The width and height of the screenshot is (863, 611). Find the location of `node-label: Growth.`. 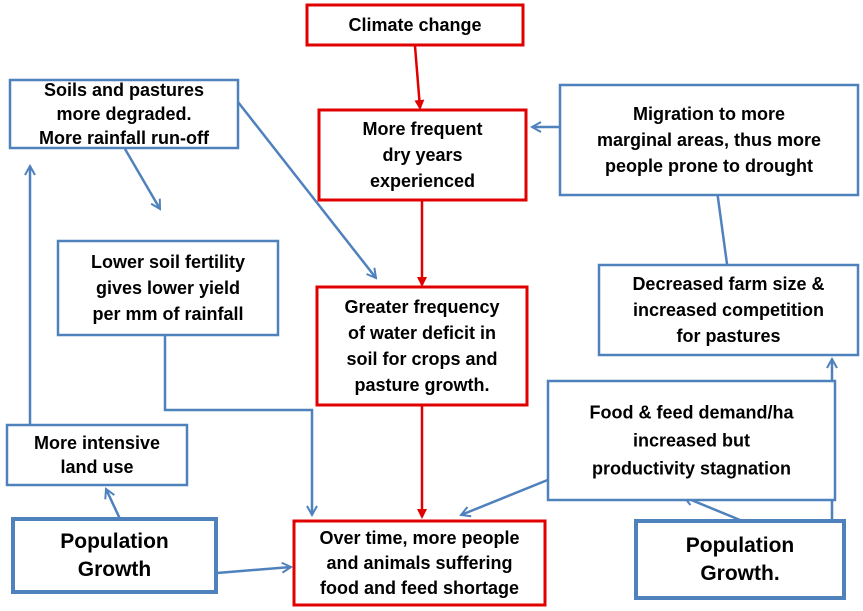

node-label: Growth. is located at coordinates (739, 573).